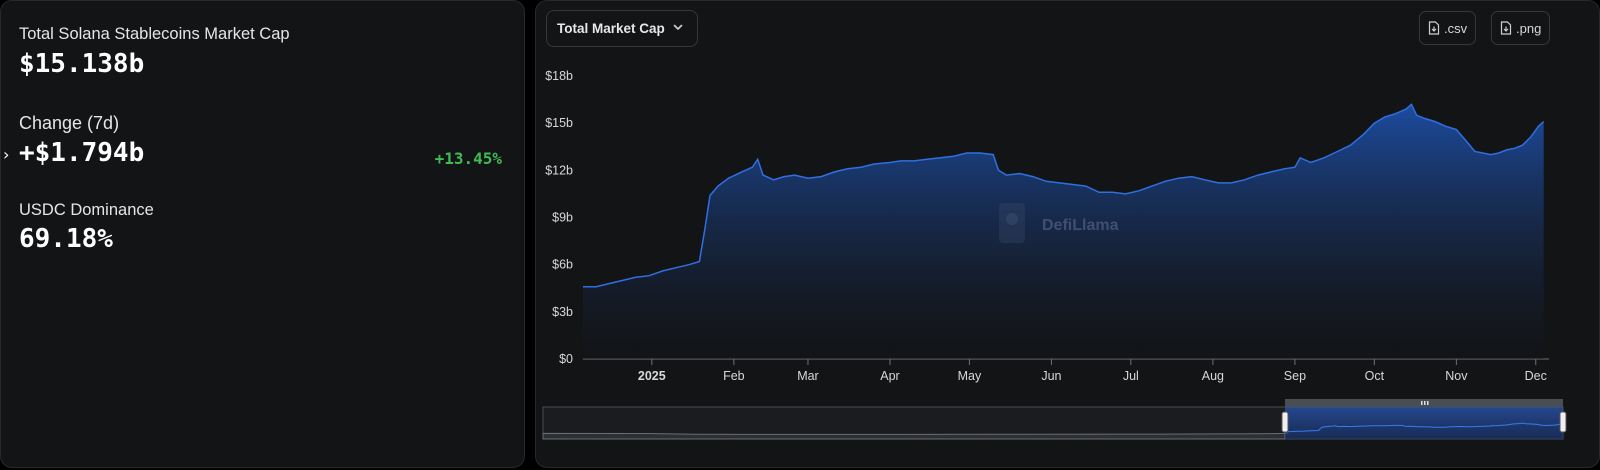  I want to click on x-tick-label: Nov, so click(1456, 376).